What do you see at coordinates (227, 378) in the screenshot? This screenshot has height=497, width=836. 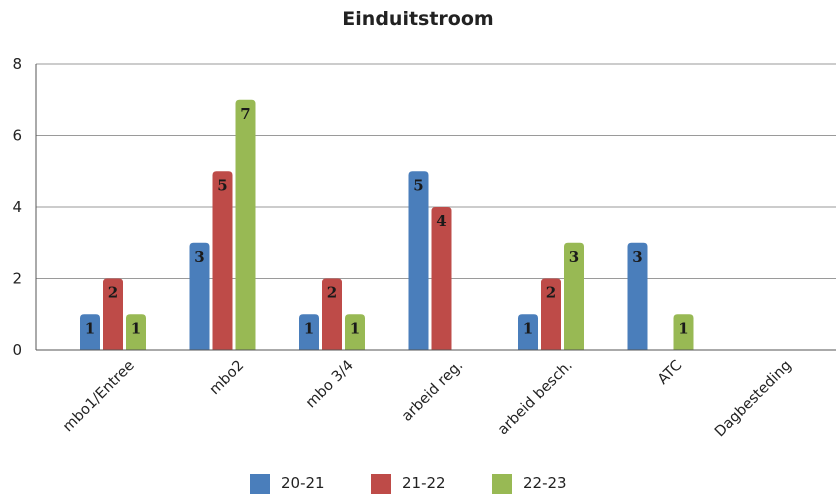 I see `x-tick-label: mbo2` at bounding box center [227, 378].